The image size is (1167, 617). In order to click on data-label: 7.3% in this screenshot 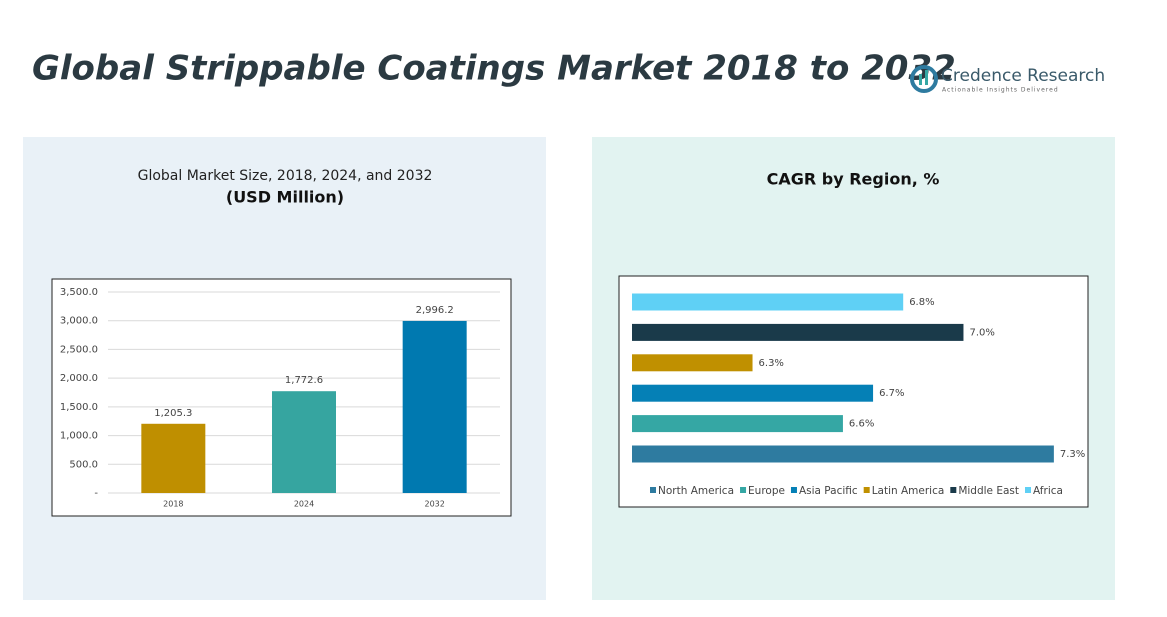, I will do `click(1072, 454)`.